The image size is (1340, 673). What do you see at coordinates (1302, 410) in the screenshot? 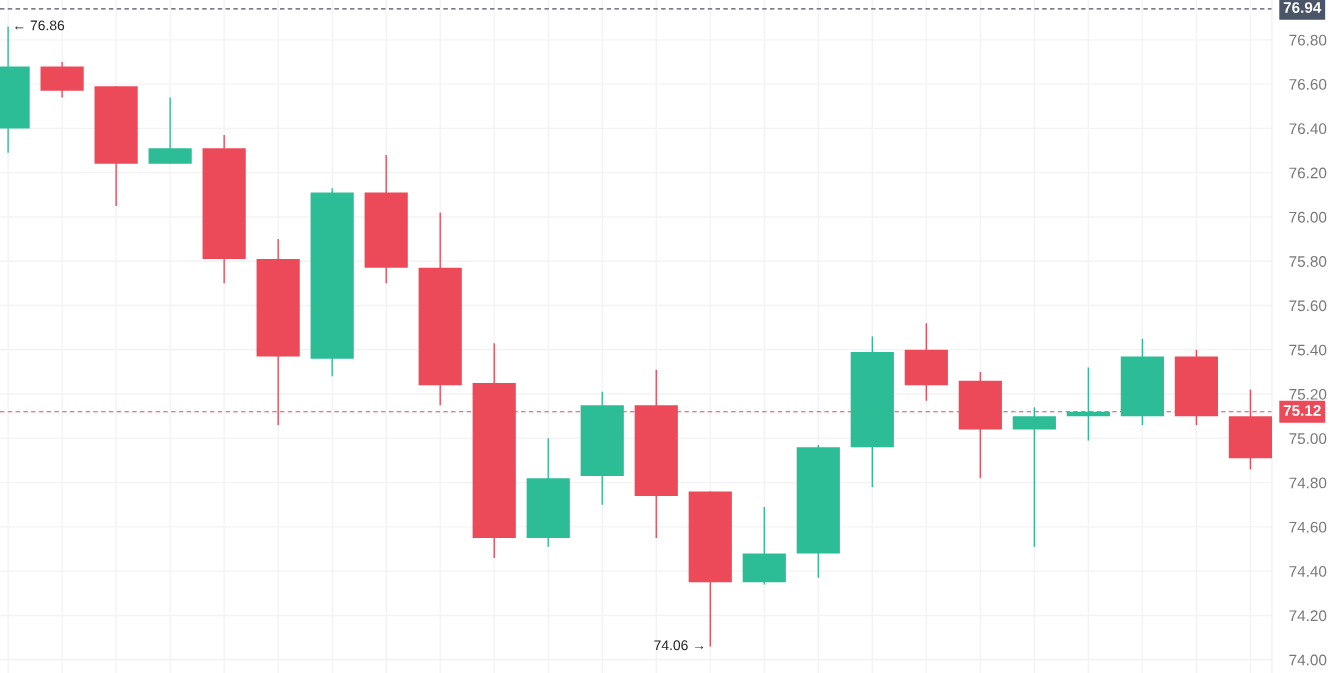
I see `ref-line-label: 75.12` at bounding box center [1302, 410].